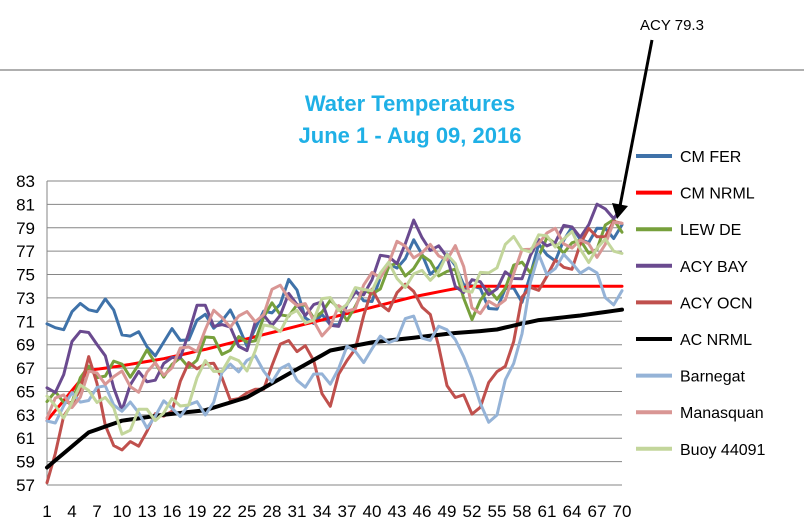  I want to click on legend-label: Manasquan, so click(722, 413).